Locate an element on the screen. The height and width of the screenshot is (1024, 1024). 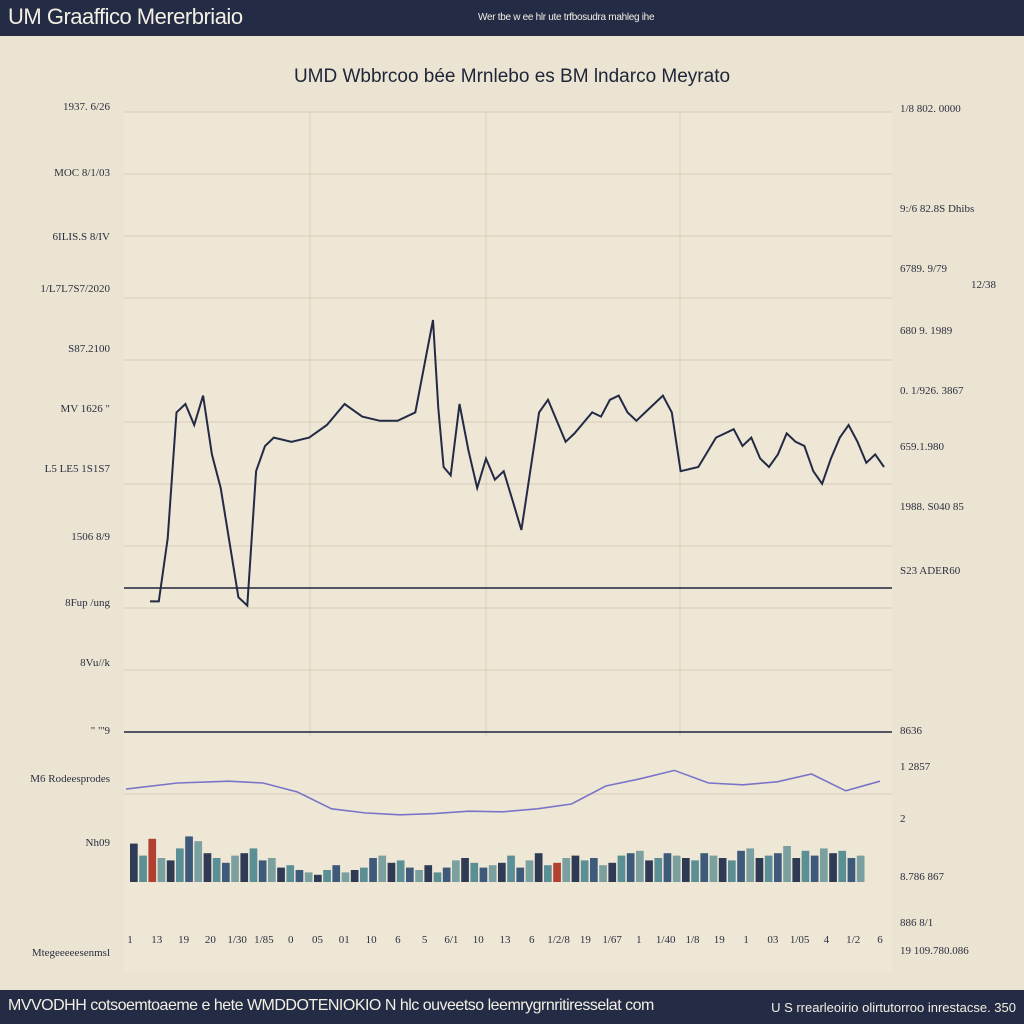
x-tick-label: 1/40 is located at coordinates (666, 940).